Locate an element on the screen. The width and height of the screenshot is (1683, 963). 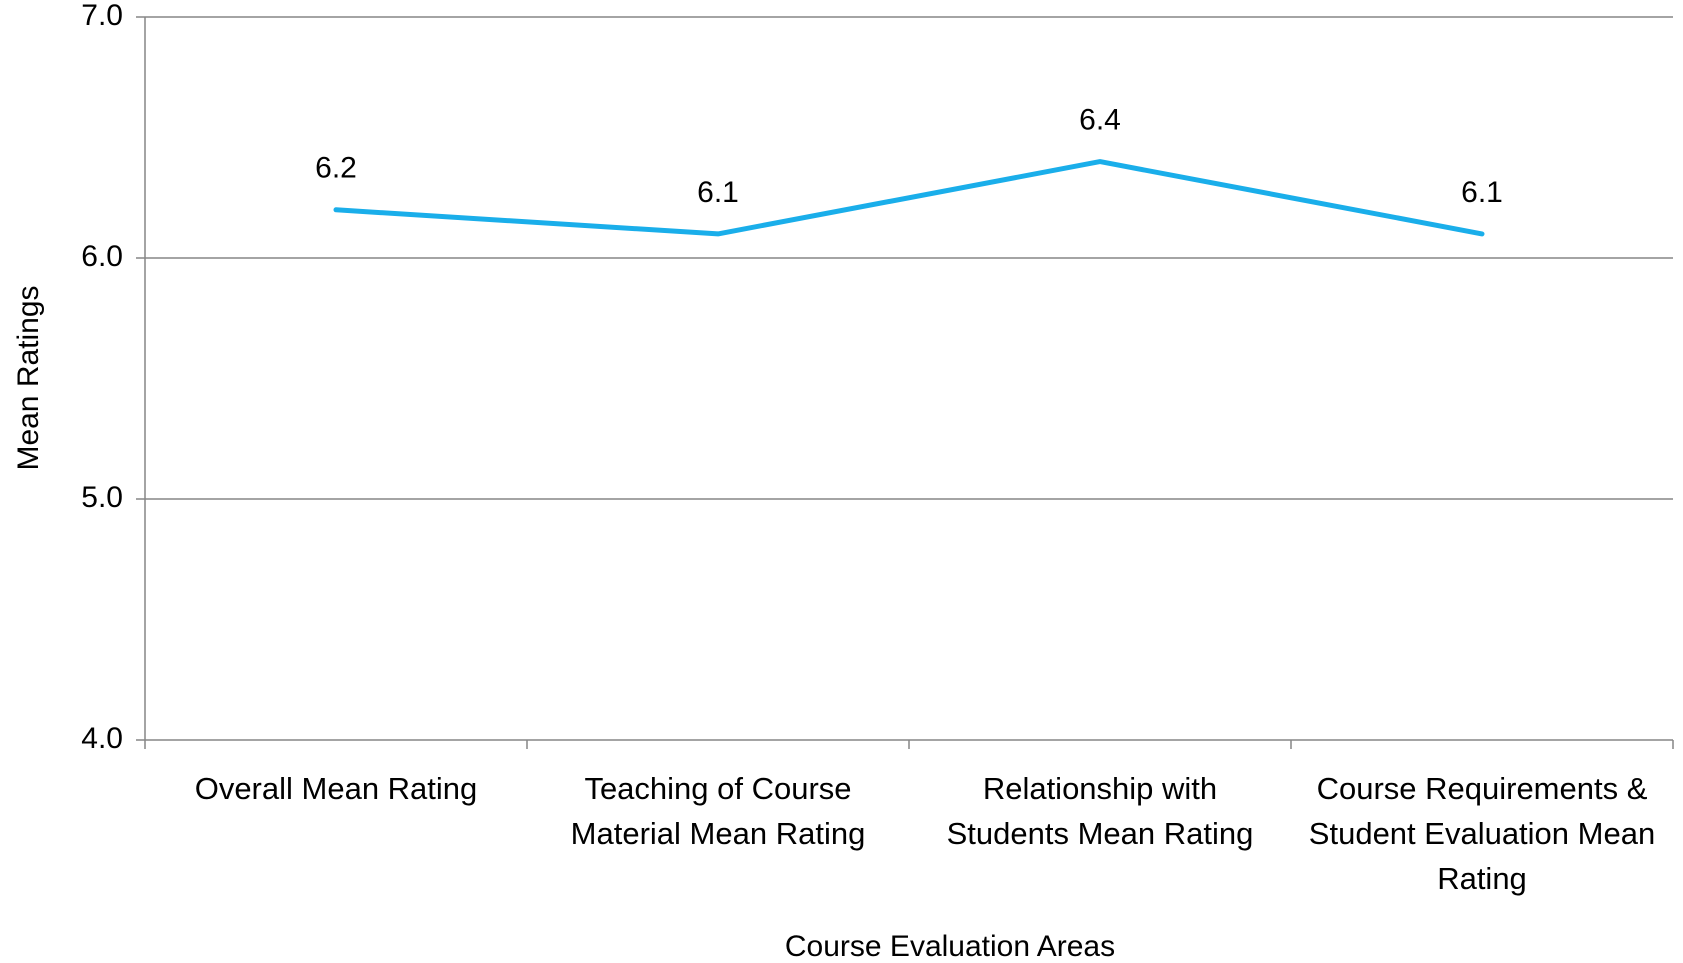
x-tick-label: Overall Mean Rating is located at coordinates (336, 788).